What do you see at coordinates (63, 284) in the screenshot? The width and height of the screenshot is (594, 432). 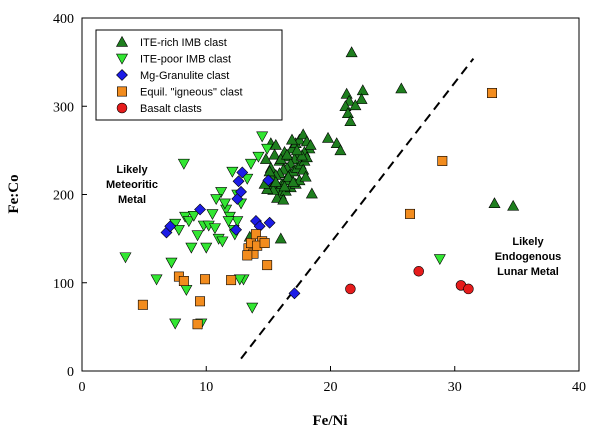 I see `y-tick-label: 100` at bounding box center [63, 284].